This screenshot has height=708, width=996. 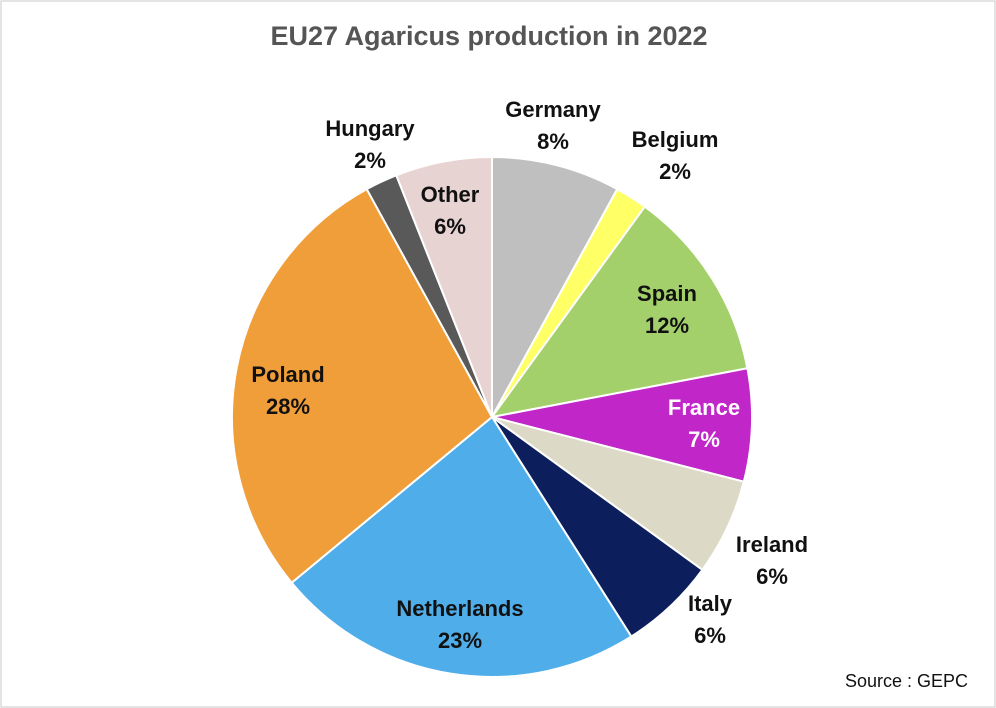 I want to click on slice-name-label: Ireland, so click(x=772, y=544).